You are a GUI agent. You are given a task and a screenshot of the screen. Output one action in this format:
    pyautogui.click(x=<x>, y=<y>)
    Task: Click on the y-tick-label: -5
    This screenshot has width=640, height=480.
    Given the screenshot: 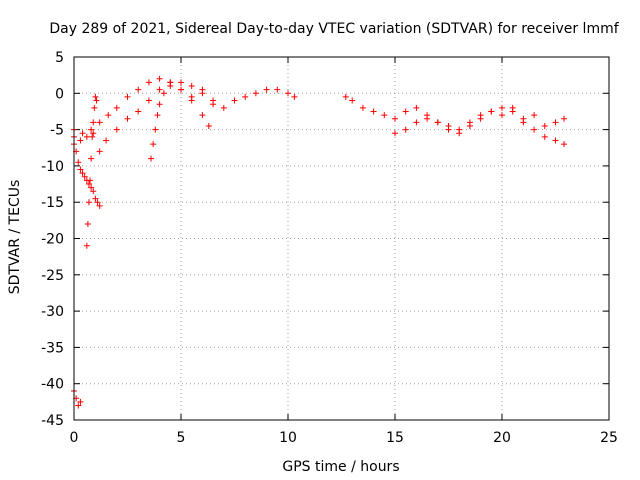 What is the action you would take?
    pyautogui.click(x=57, y=131)
    